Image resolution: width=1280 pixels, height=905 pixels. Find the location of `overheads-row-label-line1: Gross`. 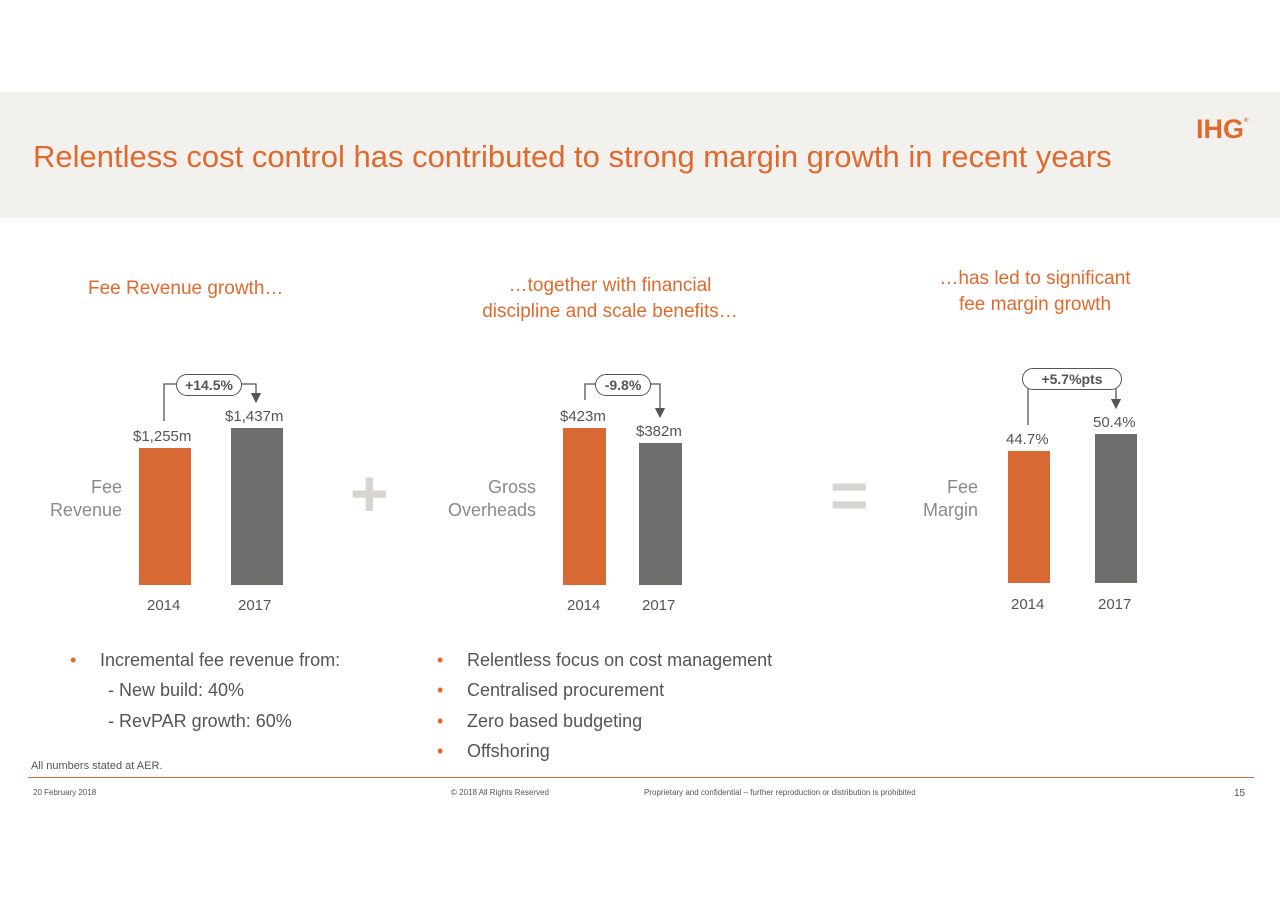

overheads-row-label-line1: Gross is located at coordinates (511, 487).